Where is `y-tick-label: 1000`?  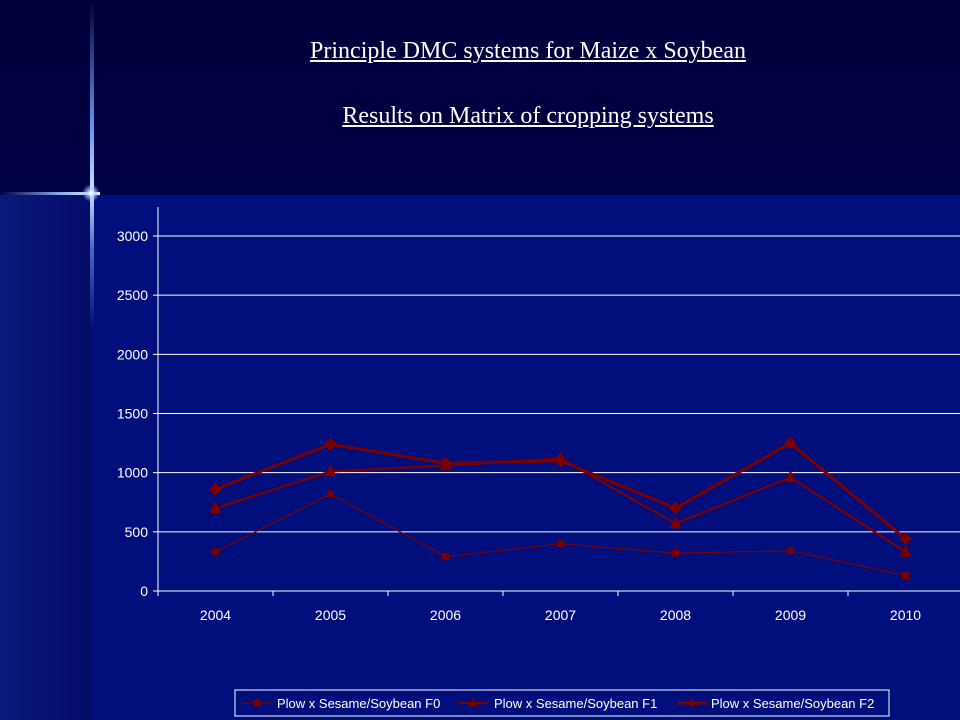
y-tick-label: 1000 is located at coordinates (132, 473).